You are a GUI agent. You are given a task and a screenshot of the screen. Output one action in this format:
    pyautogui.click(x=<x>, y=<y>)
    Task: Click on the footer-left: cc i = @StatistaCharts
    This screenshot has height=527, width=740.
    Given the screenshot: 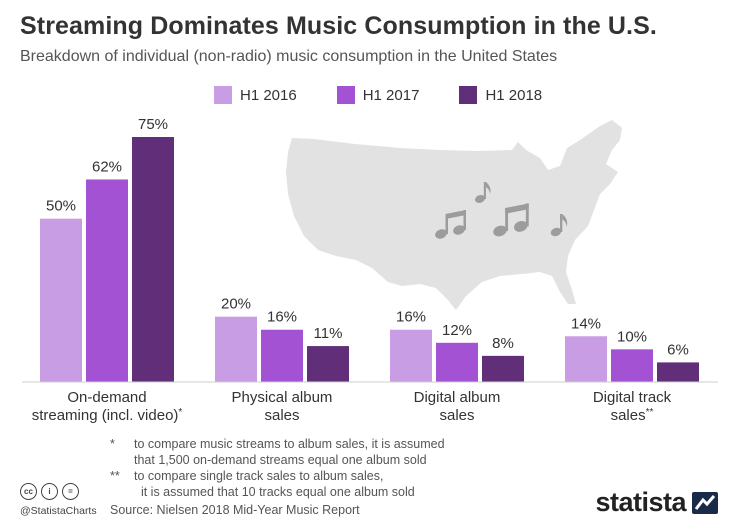 What is the action you would take?
    pyautogui.click(x=58, y=500)
    